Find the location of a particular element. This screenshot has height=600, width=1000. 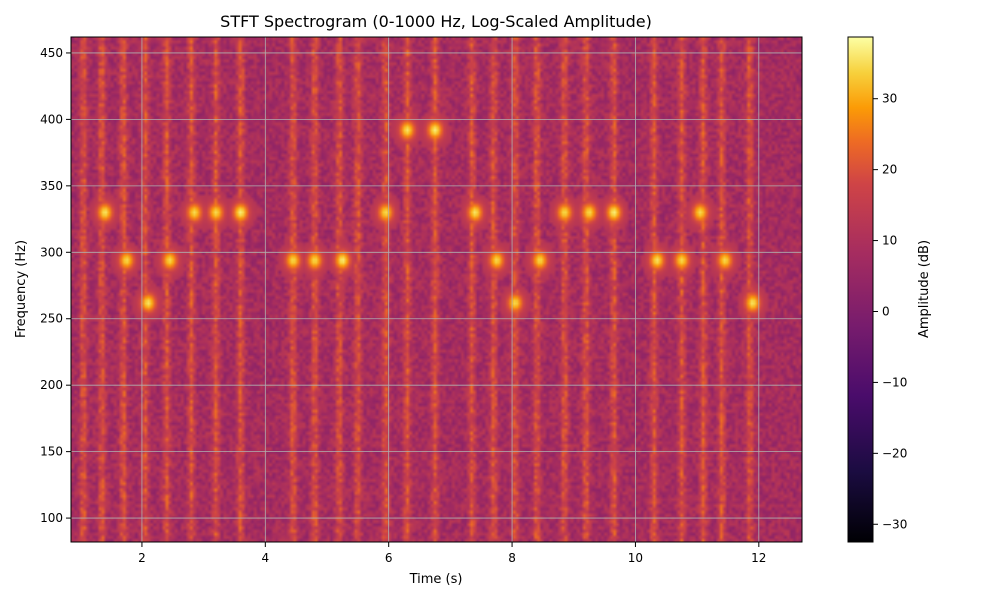

x-tick-label: 6 is located at coordinates (389, 558).